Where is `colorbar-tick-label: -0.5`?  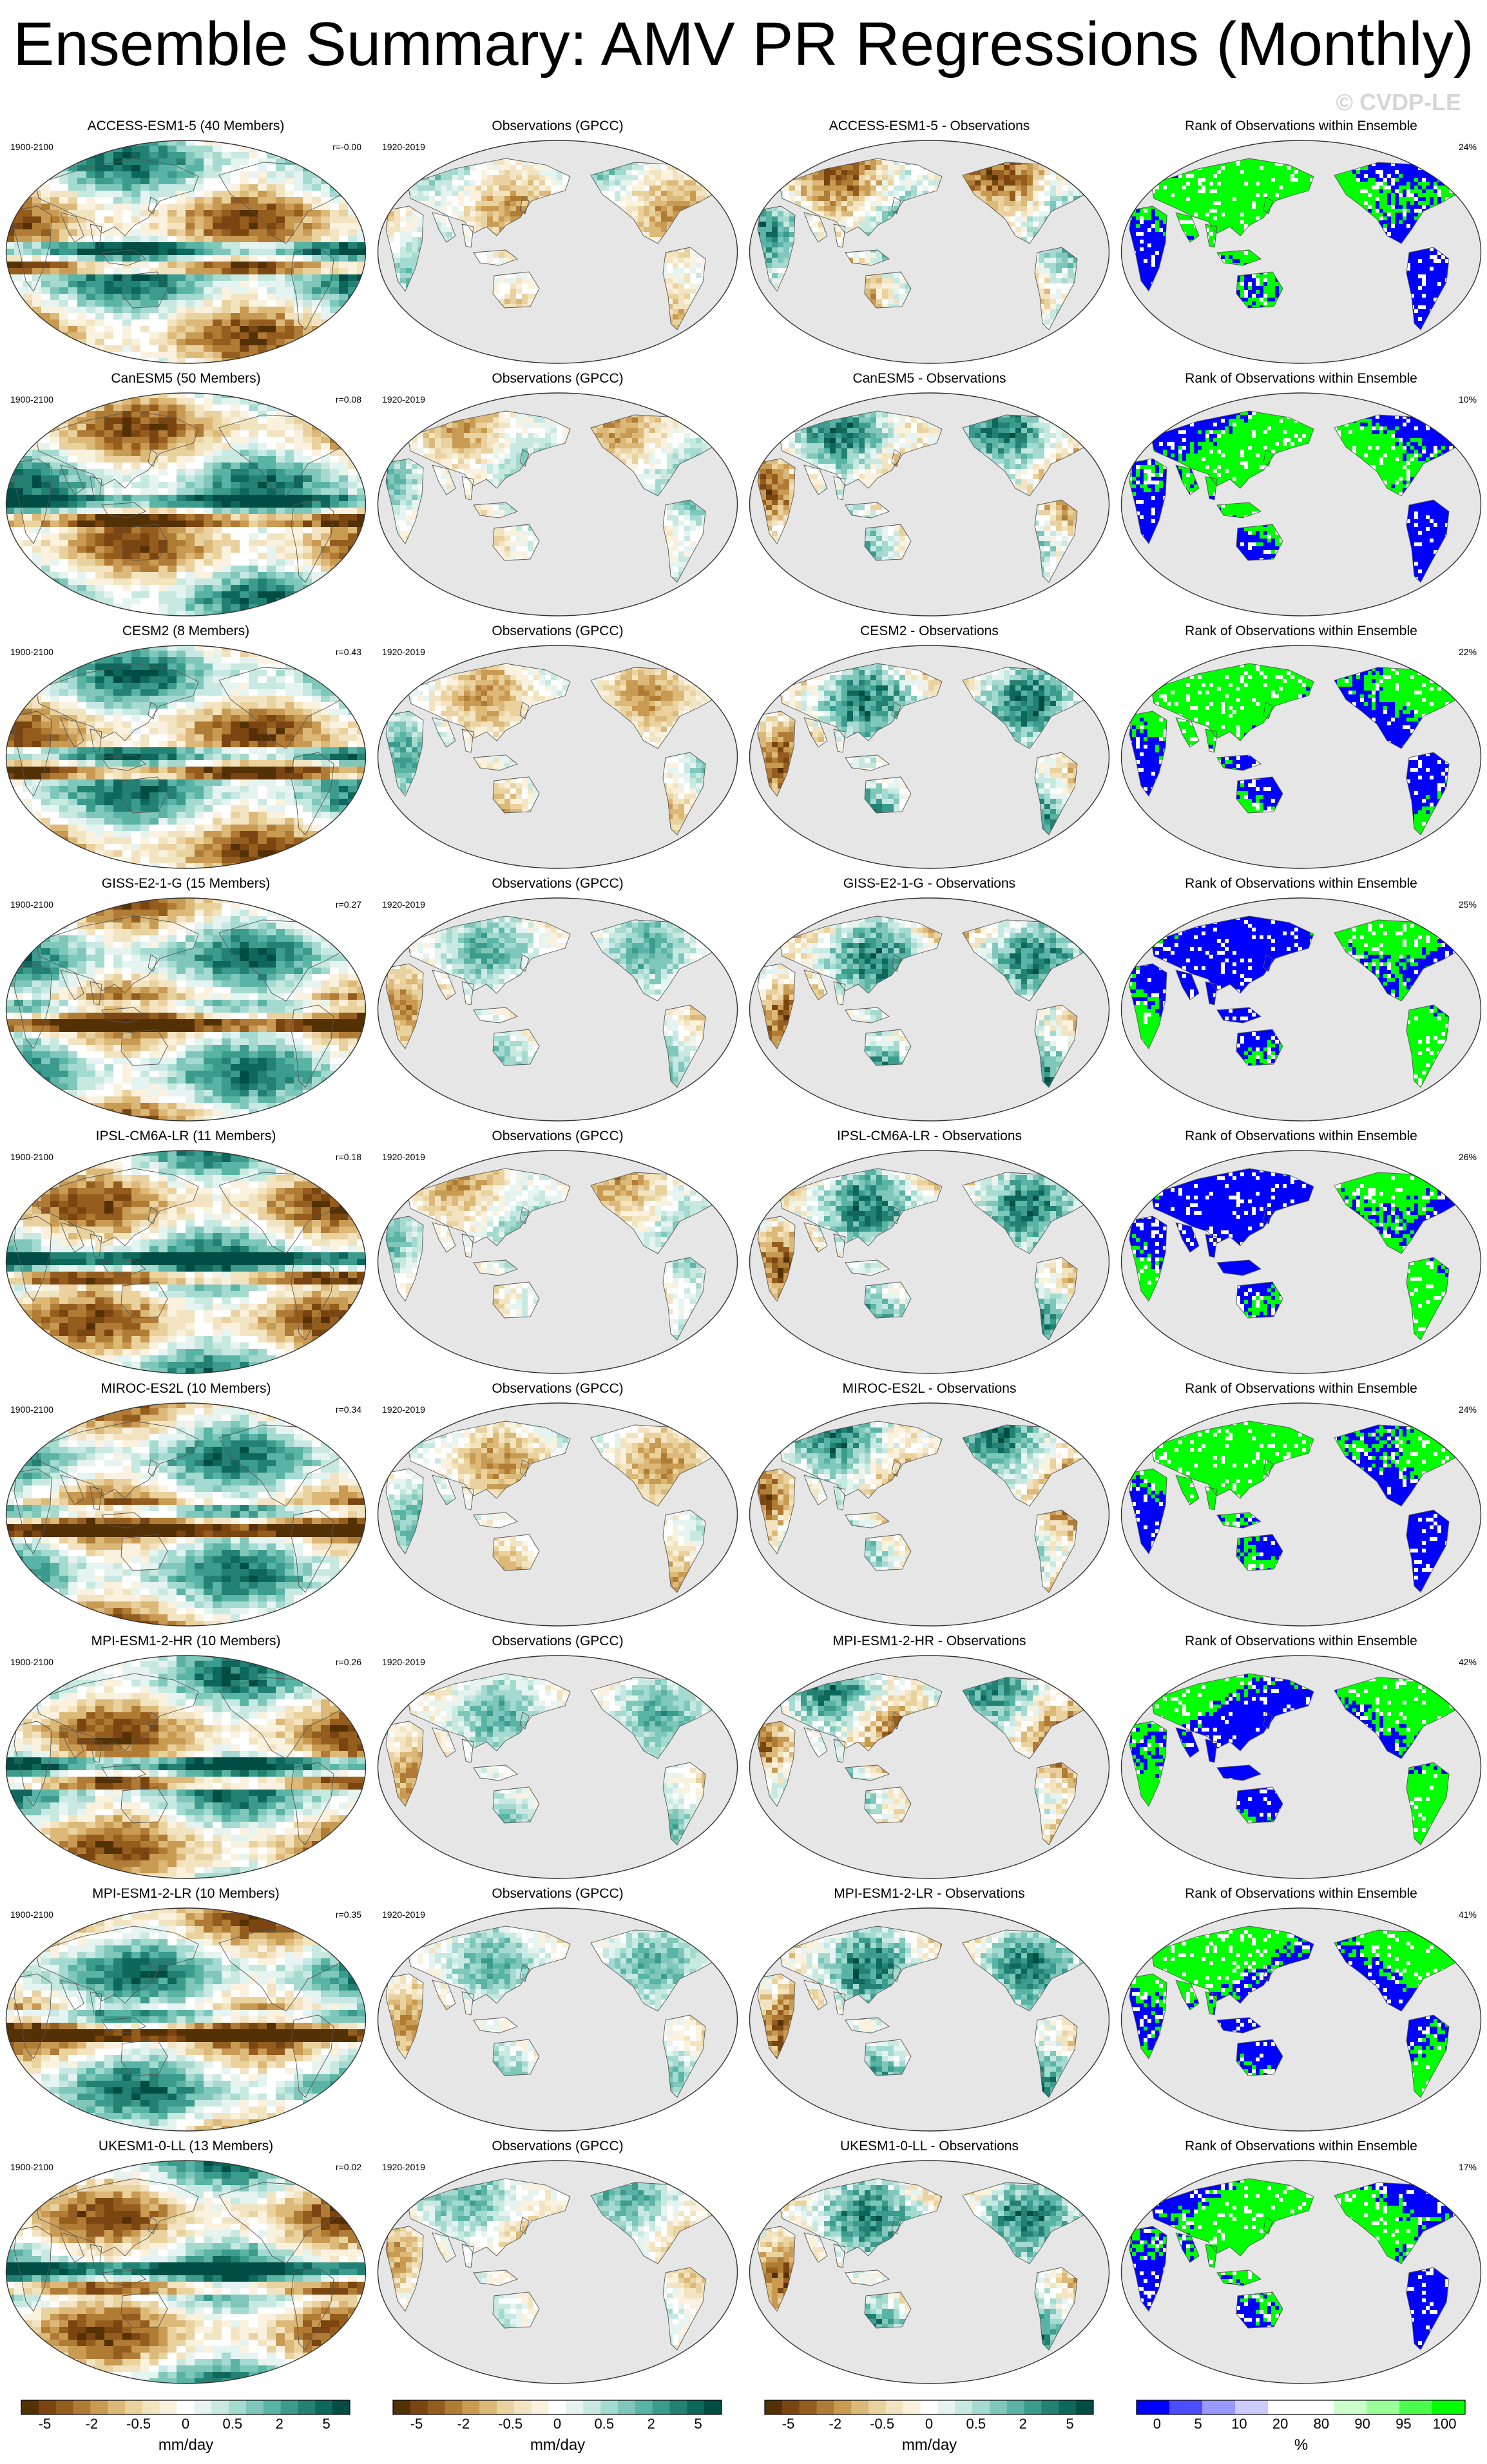
colorbar-tick-label: -0.5 is located at coordinates (510, 2424).